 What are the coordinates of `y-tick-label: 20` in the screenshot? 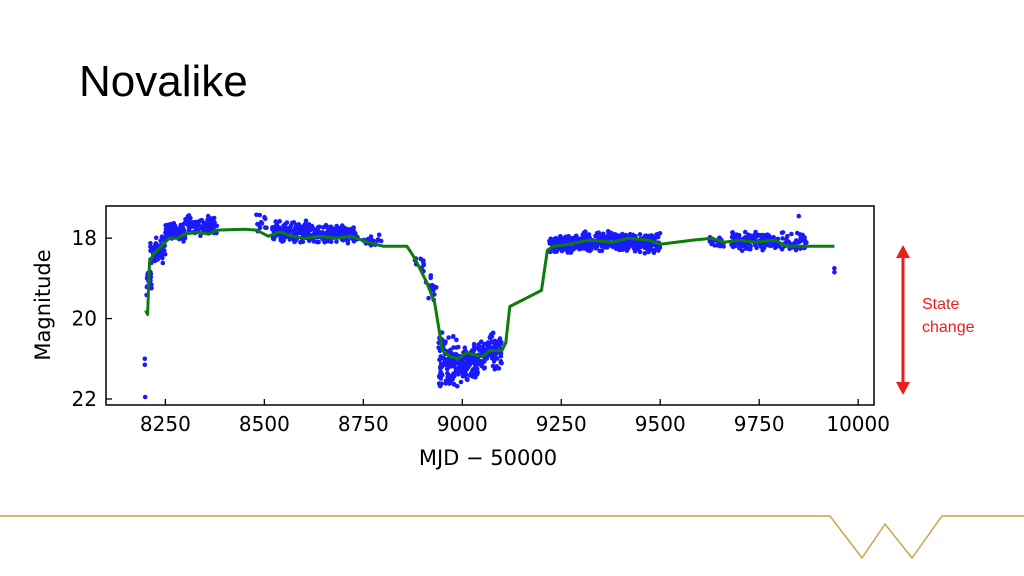 It's located at (84, 319).